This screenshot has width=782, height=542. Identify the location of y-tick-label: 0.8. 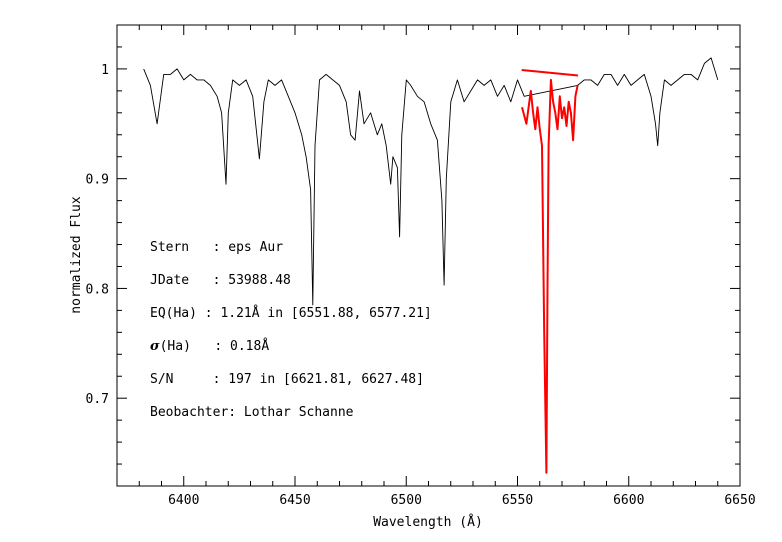
(97, 289).